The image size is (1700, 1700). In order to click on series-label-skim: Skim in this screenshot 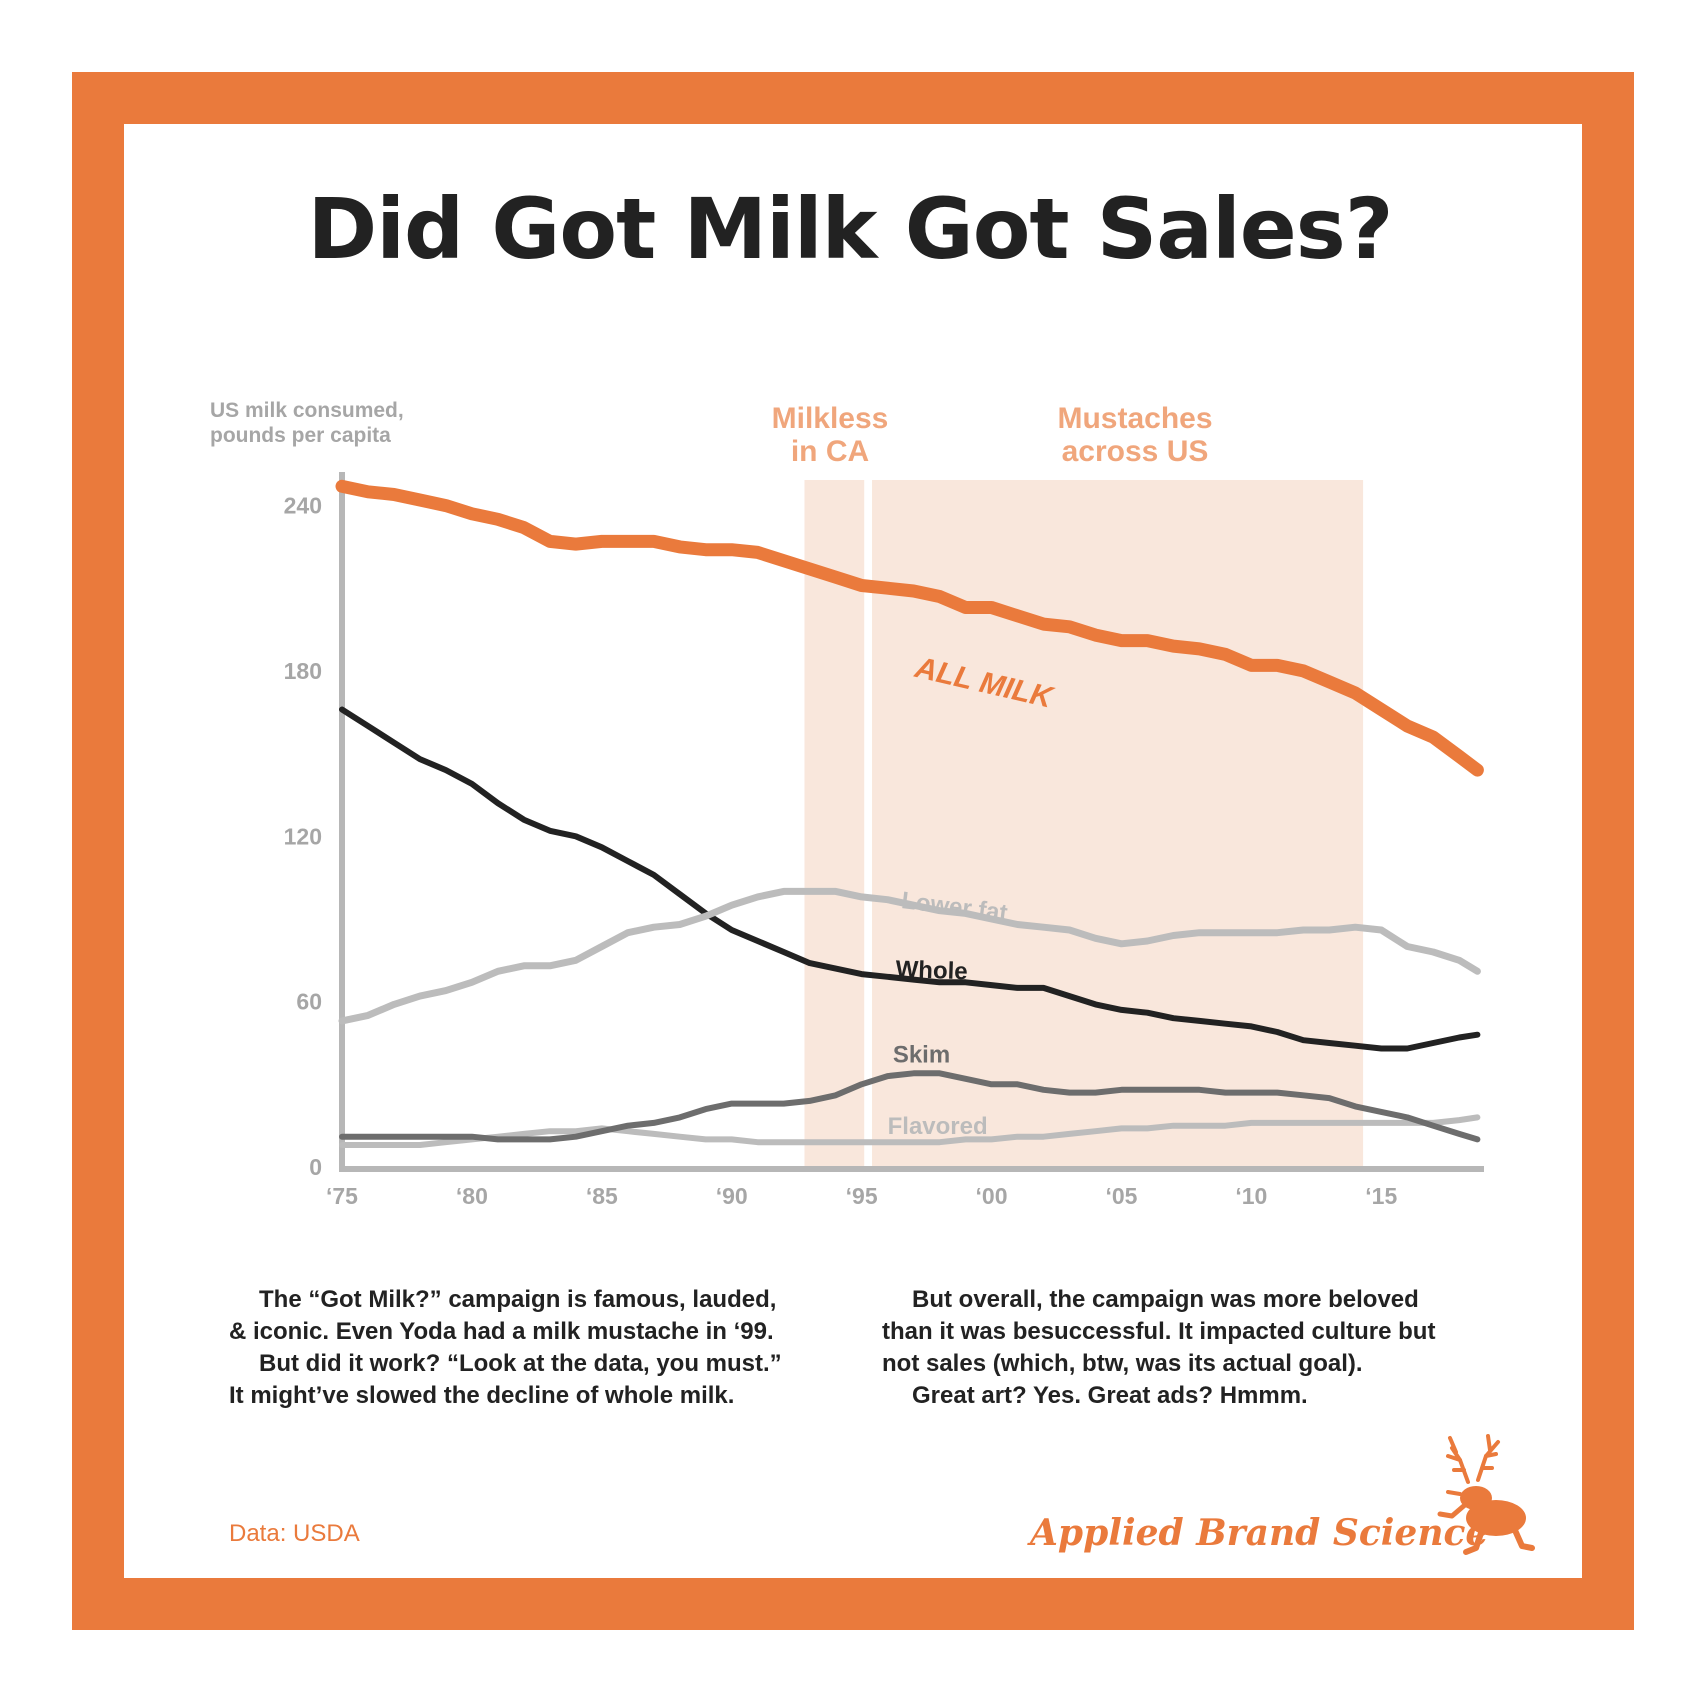, I will do `click(921, 1054)`.